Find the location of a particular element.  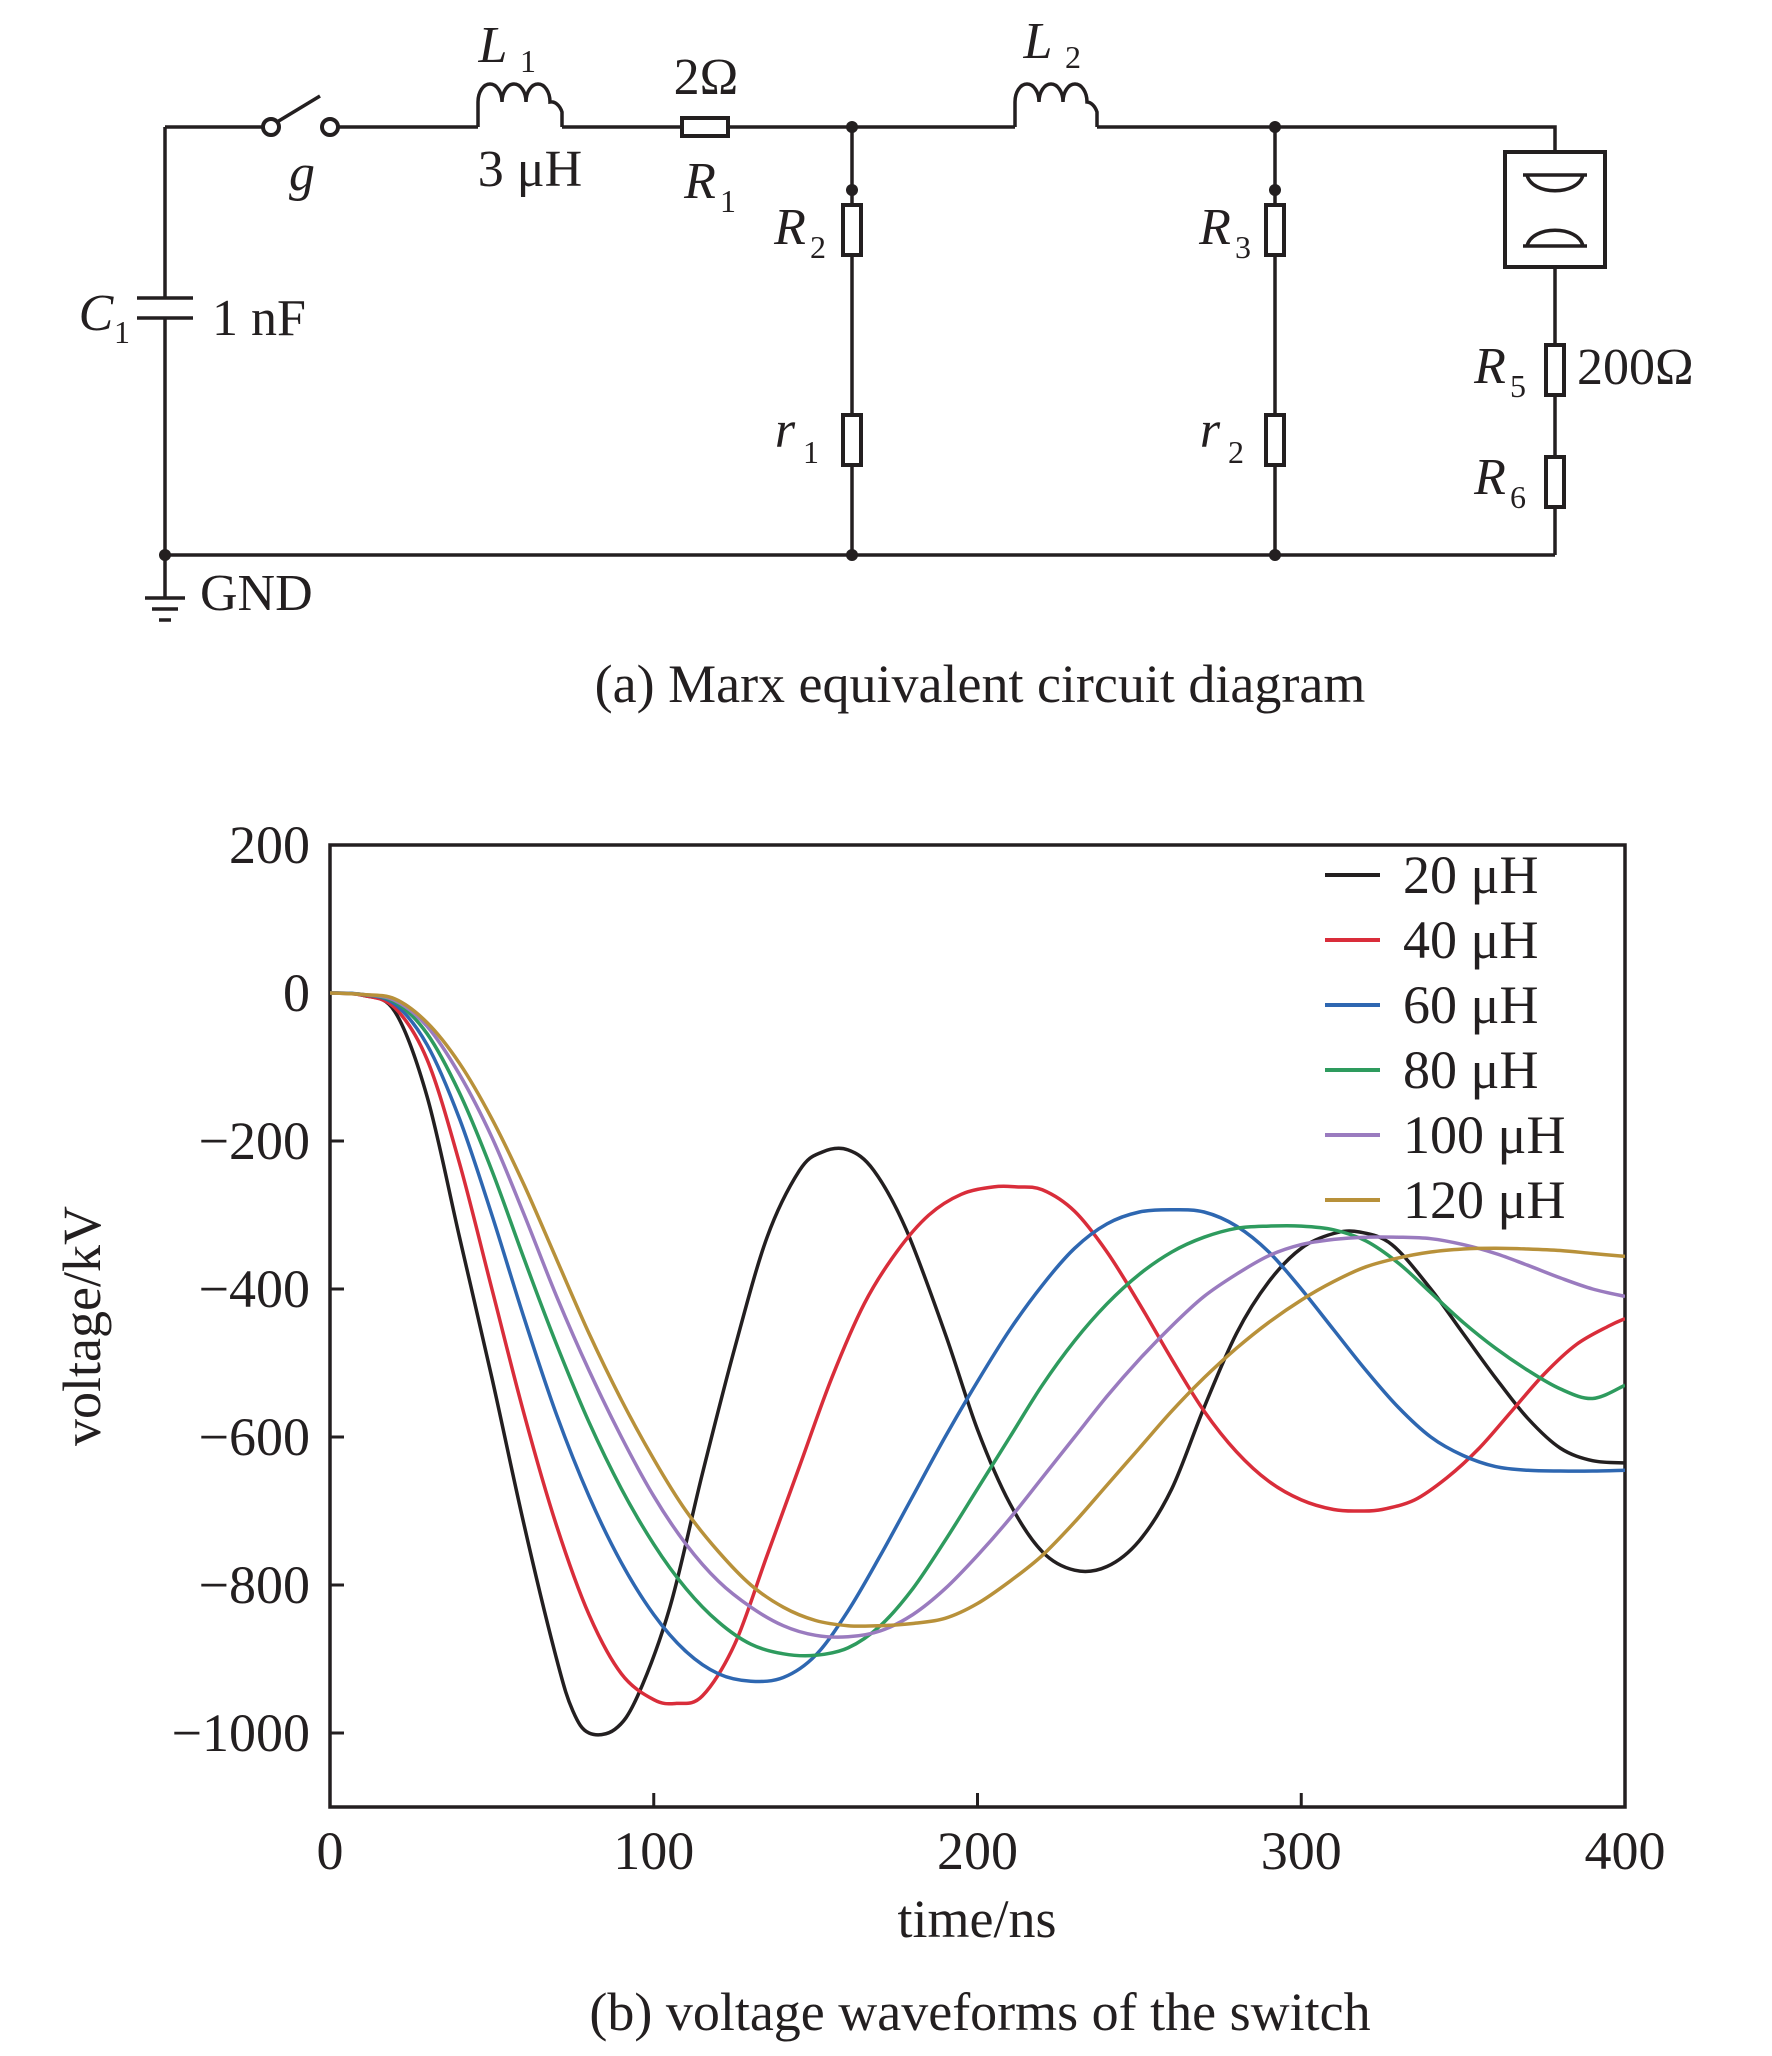

capacitor-c1: C 1 1 nF is located at coordinates (192, 317).